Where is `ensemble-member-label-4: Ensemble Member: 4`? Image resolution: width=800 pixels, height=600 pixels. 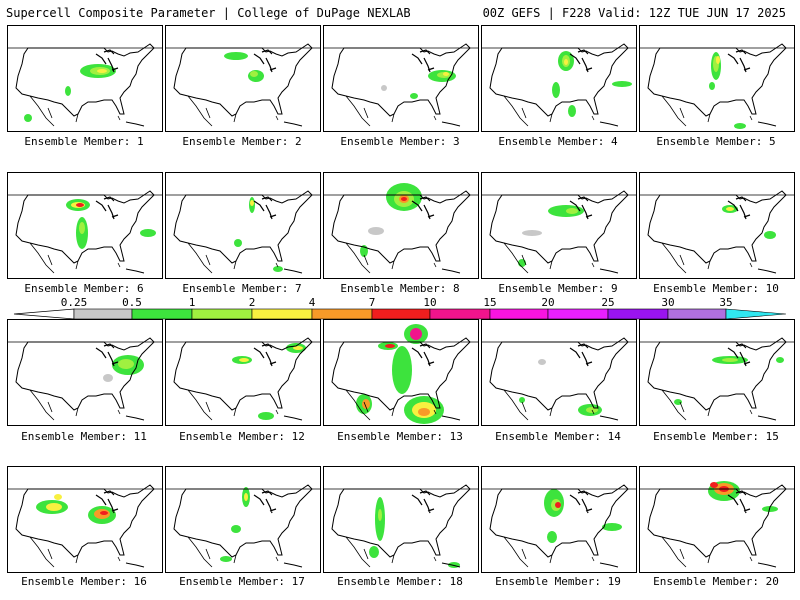
ensemble-member-label-4: Ensemble Member: 4 is located at coordinates (558, 141).